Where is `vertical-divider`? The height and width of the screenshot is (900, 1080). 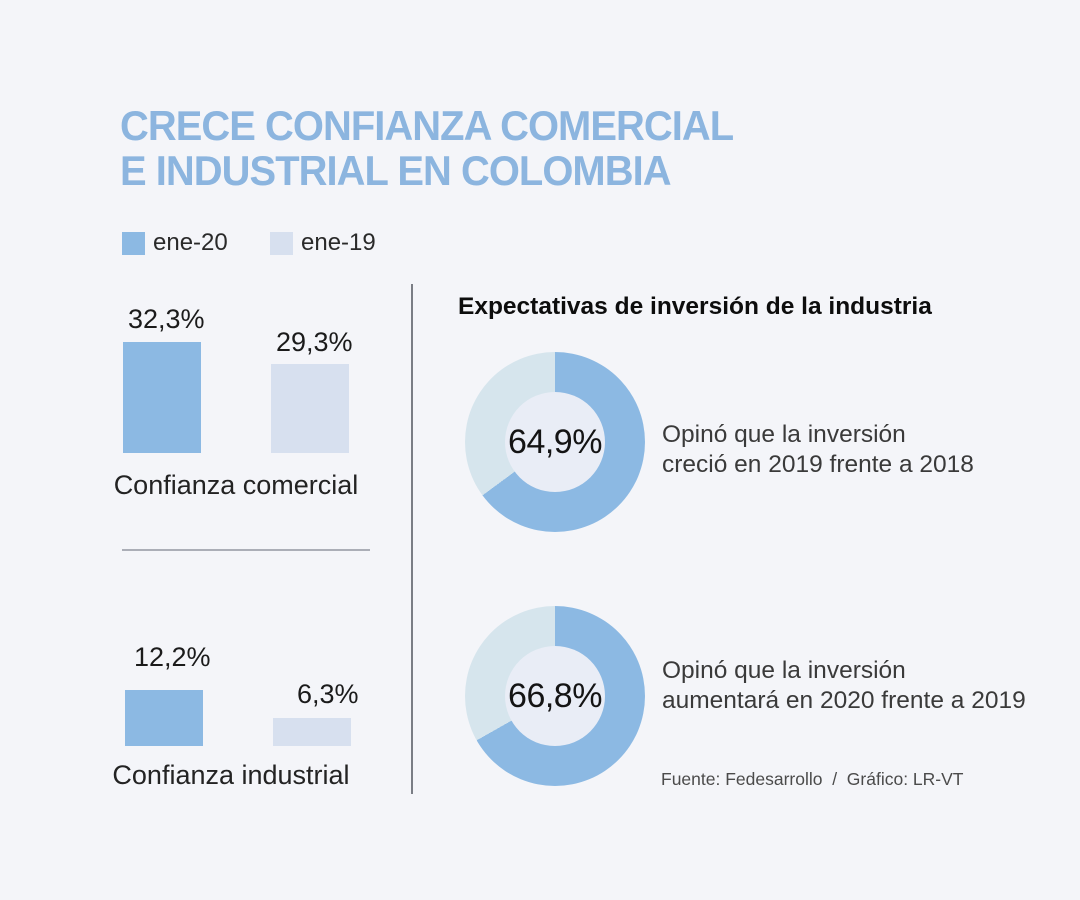
vertical-divider is located at coordinates (412, 539).